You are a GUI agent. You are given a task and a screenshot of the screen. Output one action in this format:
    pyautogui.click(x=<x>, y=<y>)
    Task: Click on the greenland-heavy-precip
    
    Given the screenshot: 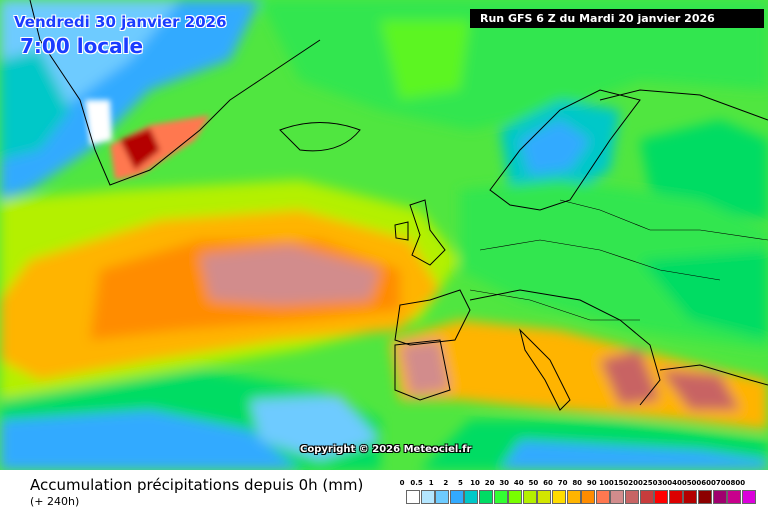 What is the action you would take?
    pyautogui.click(x=147, y=140)
    